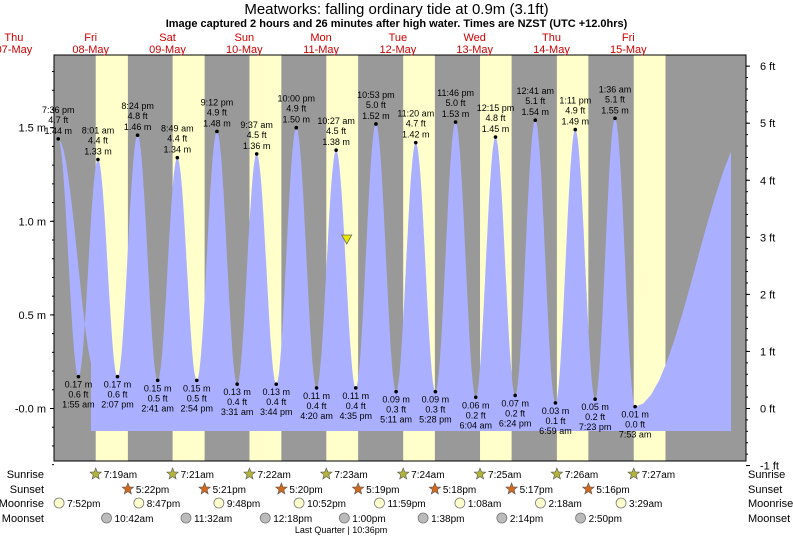 The width and height of the screenshot is (793, 543). What do you see at coordinates (316, 416) in the screenshot?
I see `low-tide-time: 4:20 am` at bounding box center [316, 416].